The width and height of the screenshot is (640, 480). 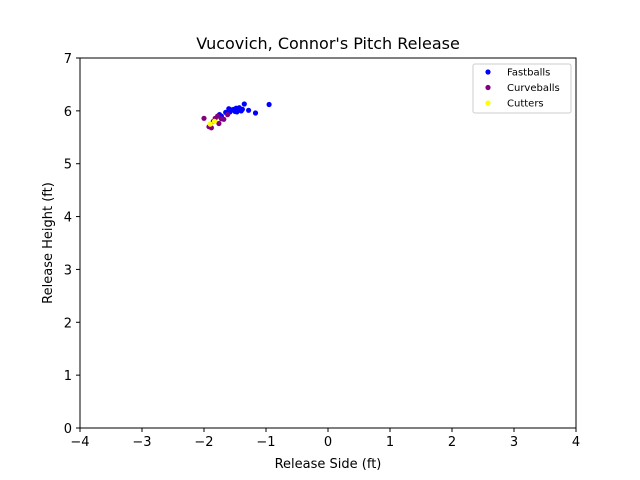 I want to click on y-axis: 0 1 2 3 4 5 6 7, so click(x=72, y=244).